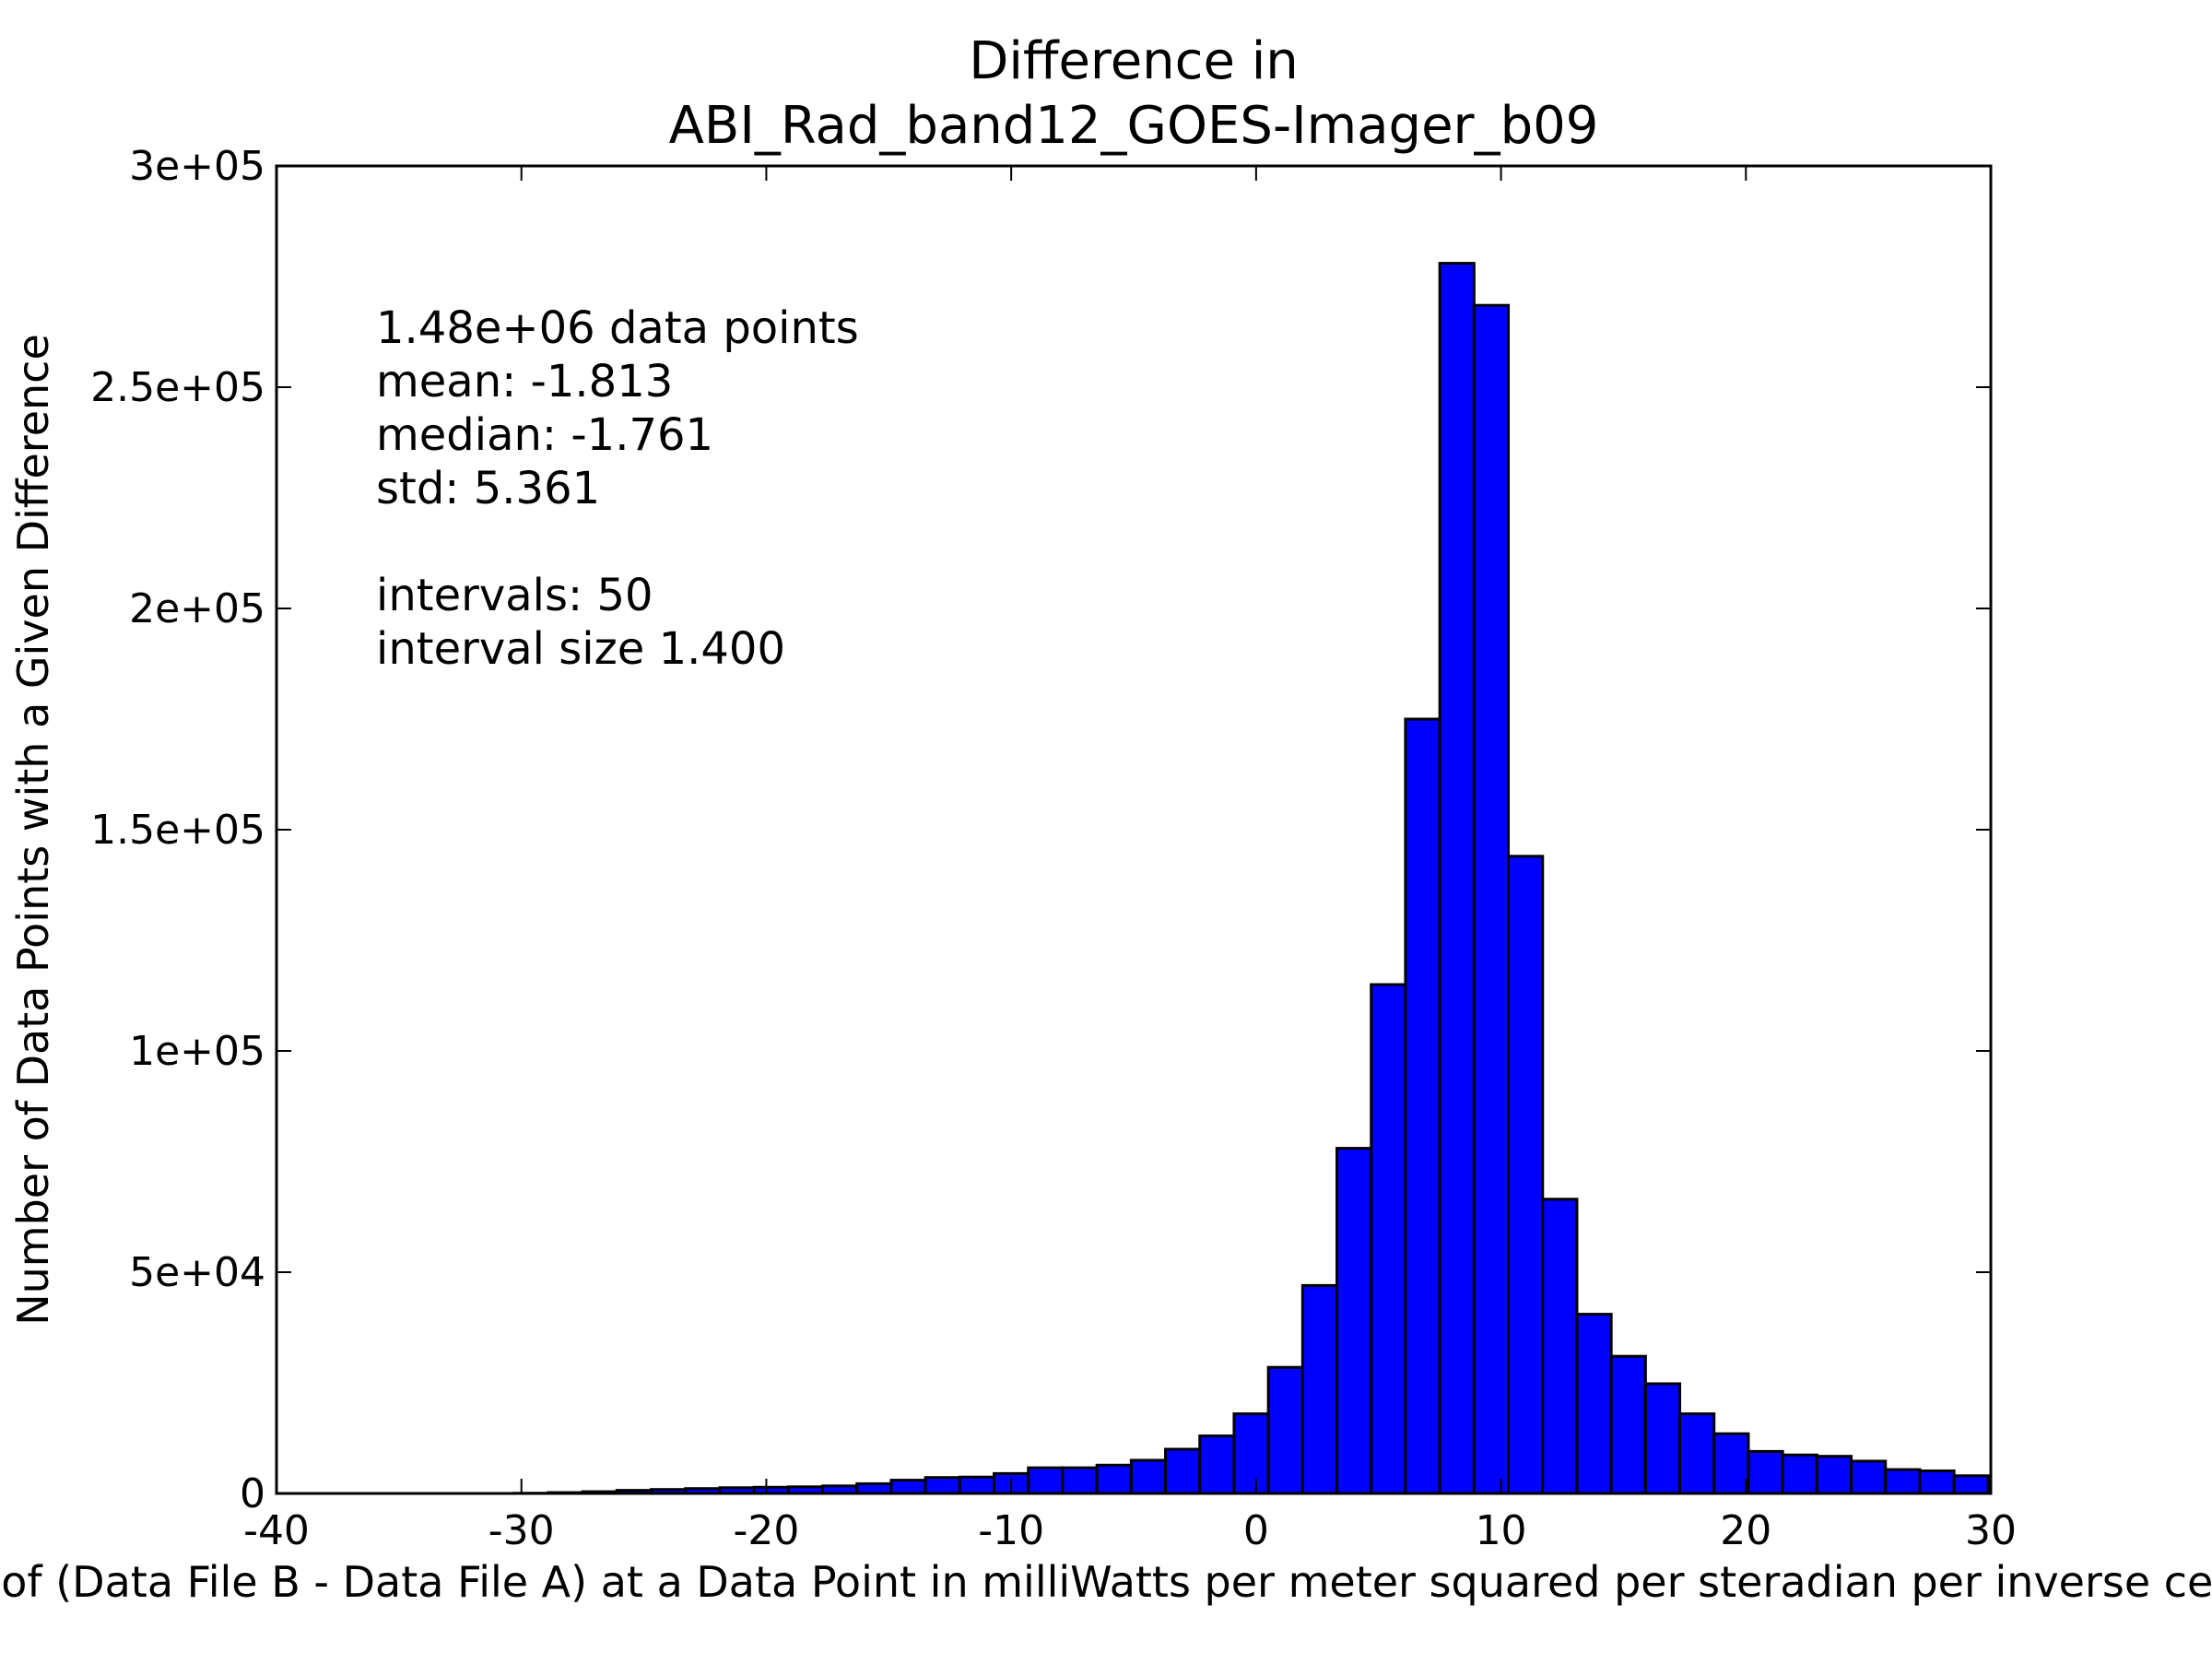 This screenshot has height=1664, width=2212. I want to click on statistics-line: mean: -1.813, so click(524, 381).